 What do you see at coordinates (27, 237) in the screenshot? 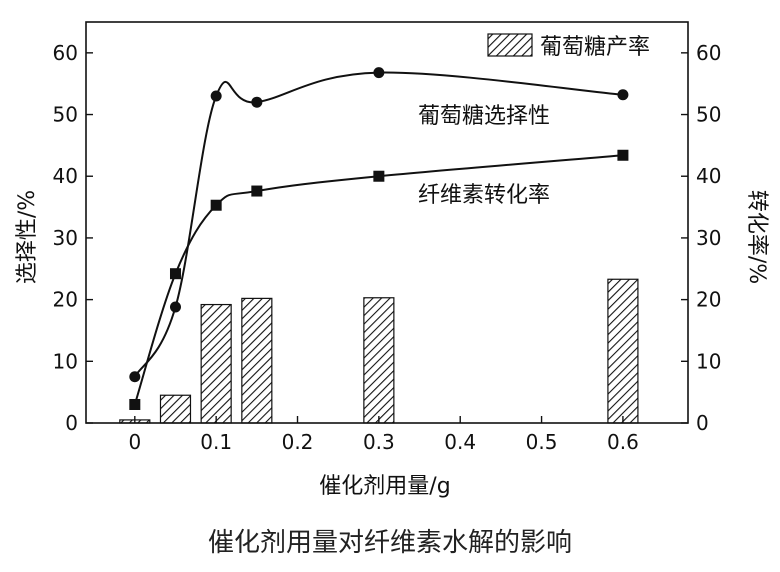
I see `y-axis-label-left: 选择性/%` at bounding box center [27, 237].